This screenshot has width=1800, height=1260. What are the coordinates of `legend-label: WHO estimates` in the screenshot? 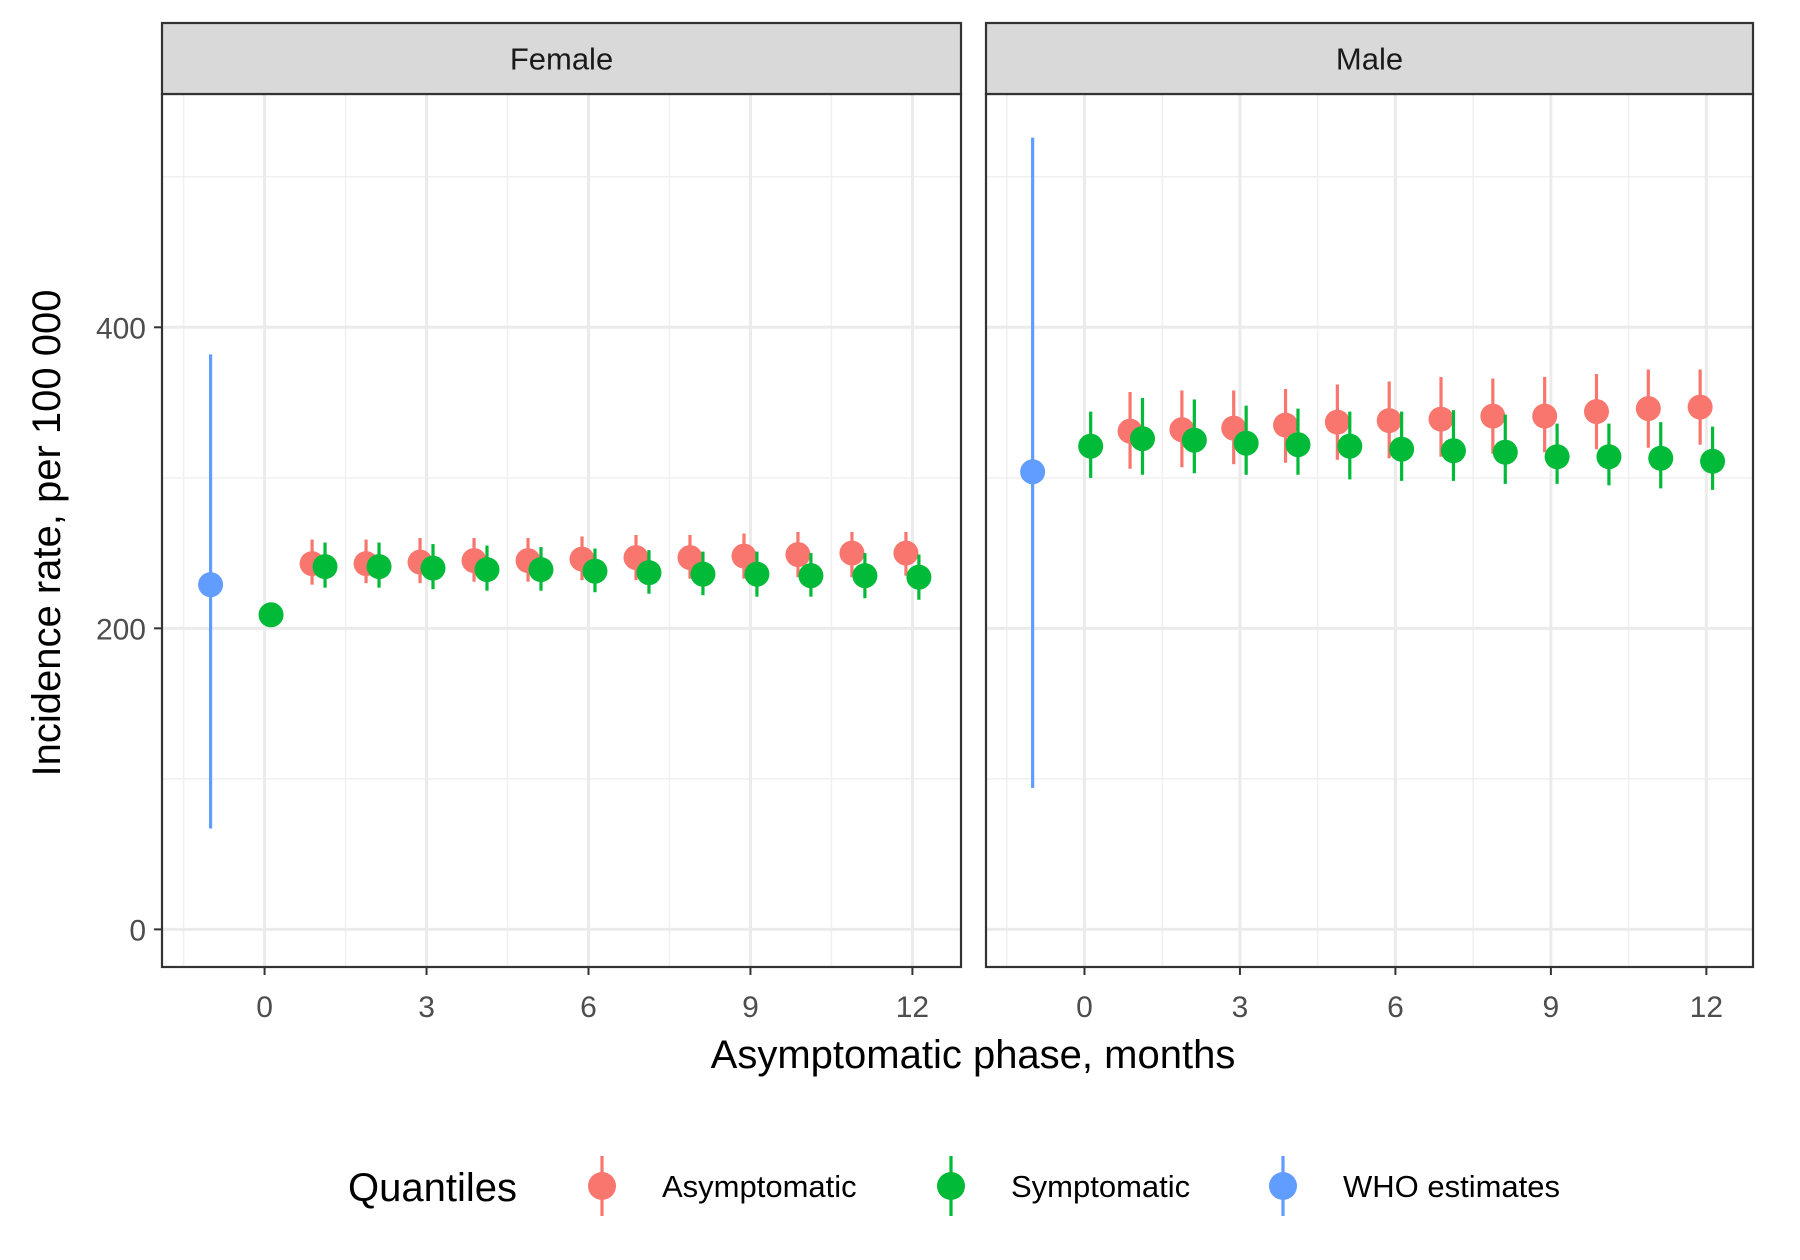 It's located at (1451, 1186).